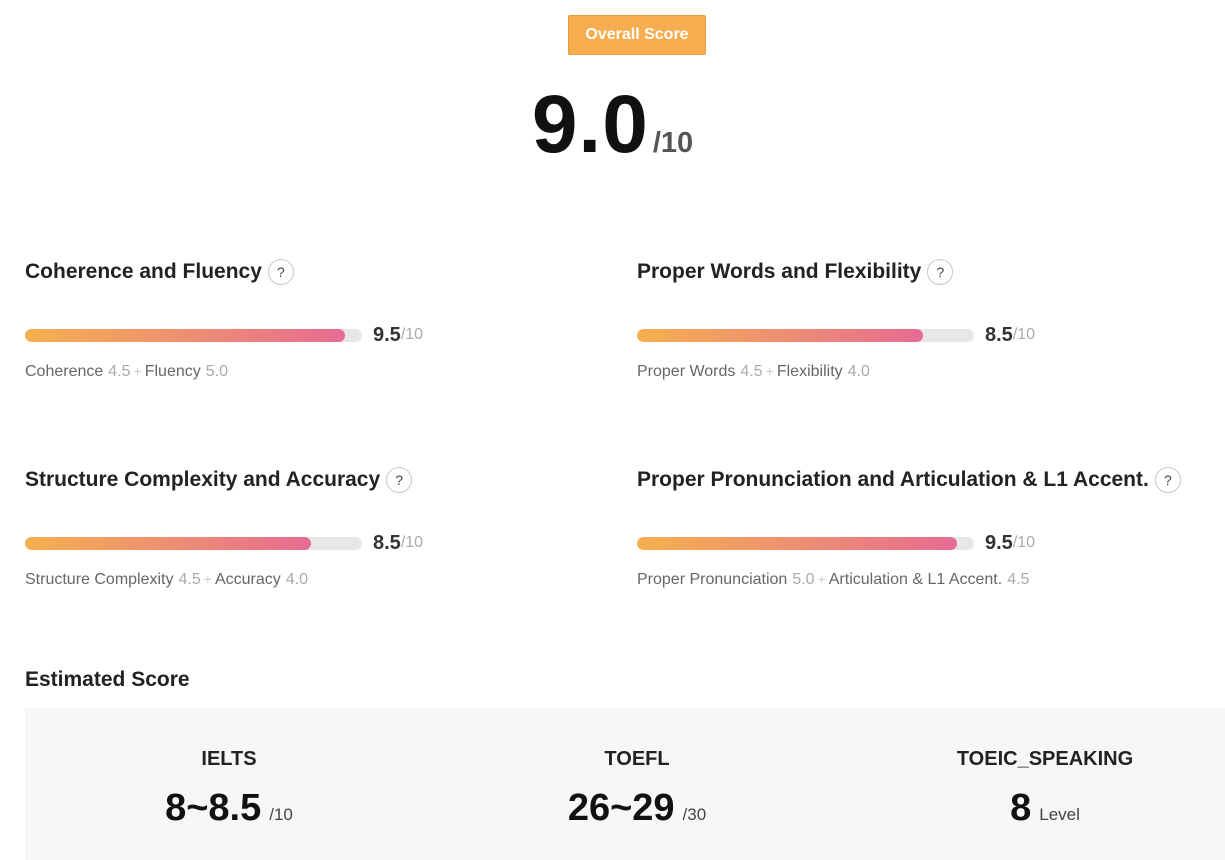  Describe the element at coordinates (107, 679) in the screenshot. I see `estimated-score-heading: Estimated Score` at that location.